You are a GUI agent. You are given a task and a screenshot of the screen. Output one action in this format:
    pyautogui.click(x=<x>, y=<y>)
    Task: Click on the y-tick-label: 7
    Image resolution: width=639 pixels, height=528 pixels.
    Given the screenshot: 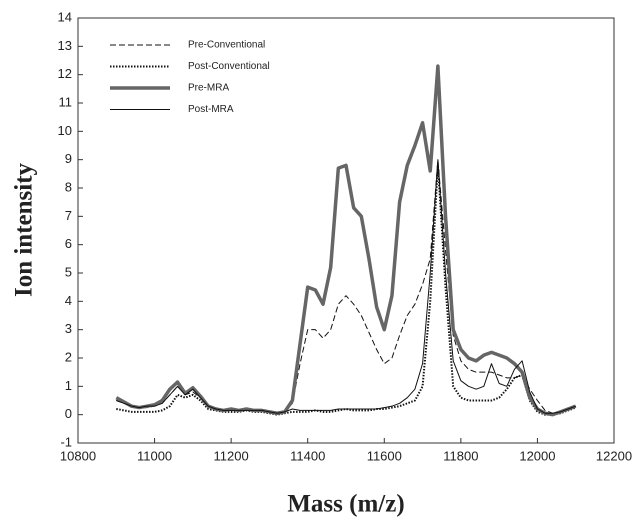 What is the action you would take?
    pyautogui.click(x=68, y=215)
    